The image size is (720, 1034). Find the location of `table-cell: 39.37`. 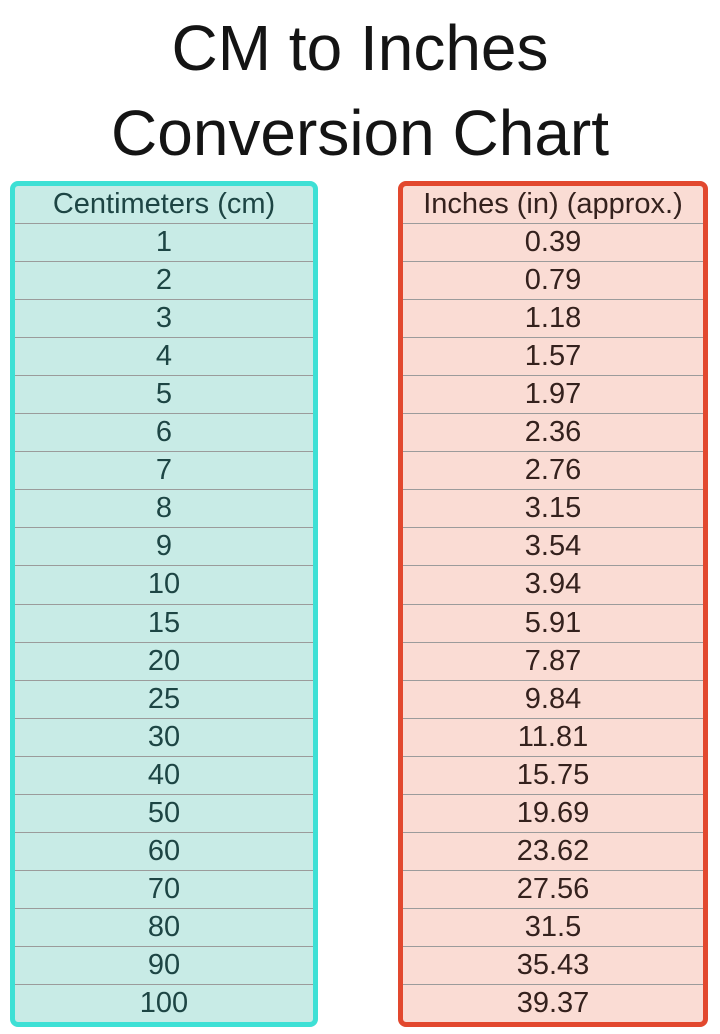

table-cell: 39.37 is located at coordinates (553, 1002).